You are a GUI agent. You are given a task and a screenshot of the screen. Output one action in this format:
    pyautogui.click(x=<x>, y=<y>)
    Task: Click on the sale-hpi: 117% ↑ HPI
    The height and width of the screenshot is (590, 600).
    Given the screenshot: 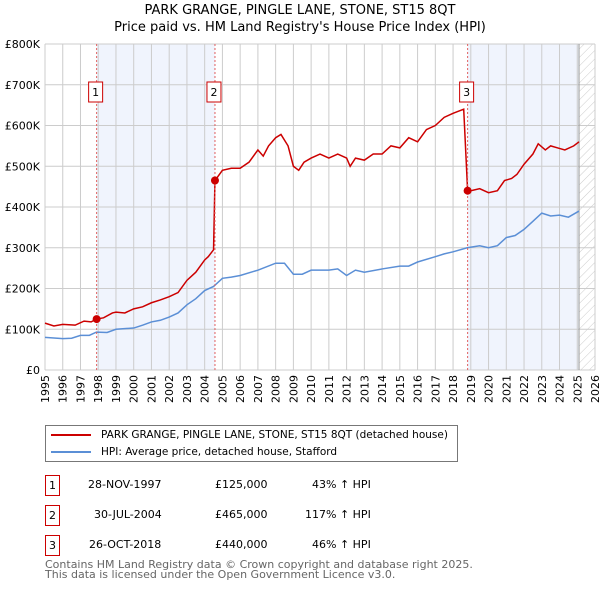 What is the action you would take?
    pyautogui.click(x=338, y=514)
    